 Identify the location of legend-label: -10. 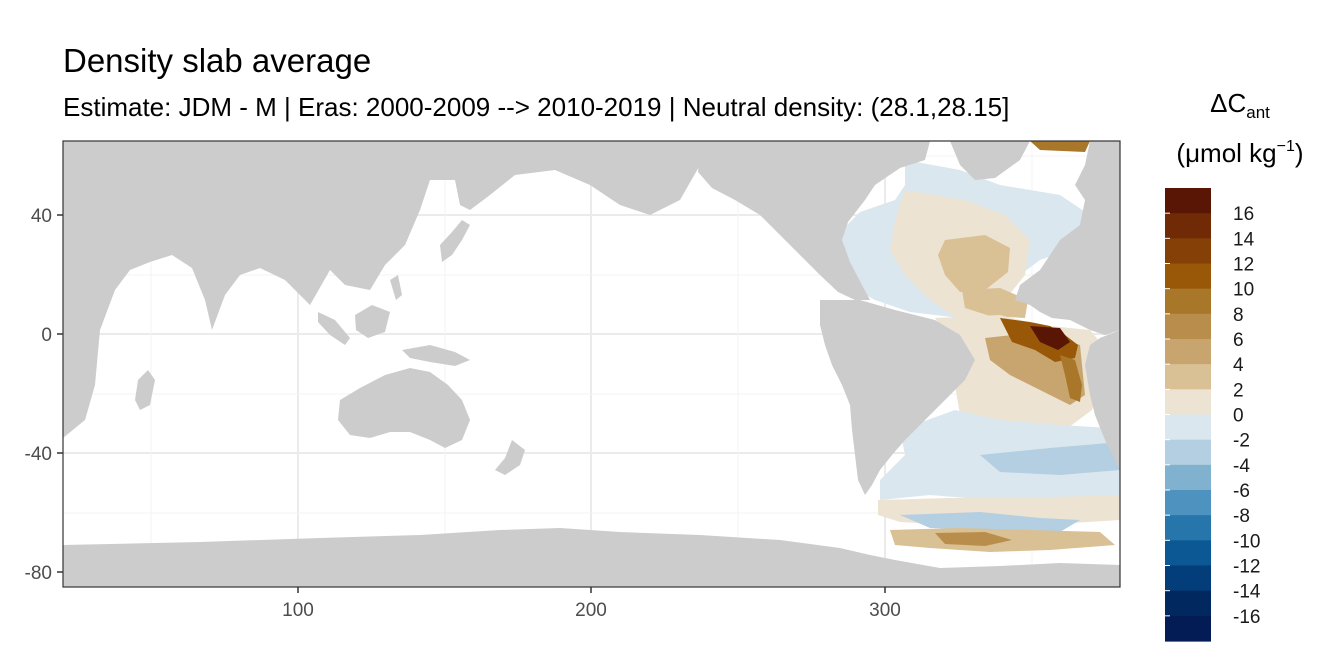
(1246, 541).